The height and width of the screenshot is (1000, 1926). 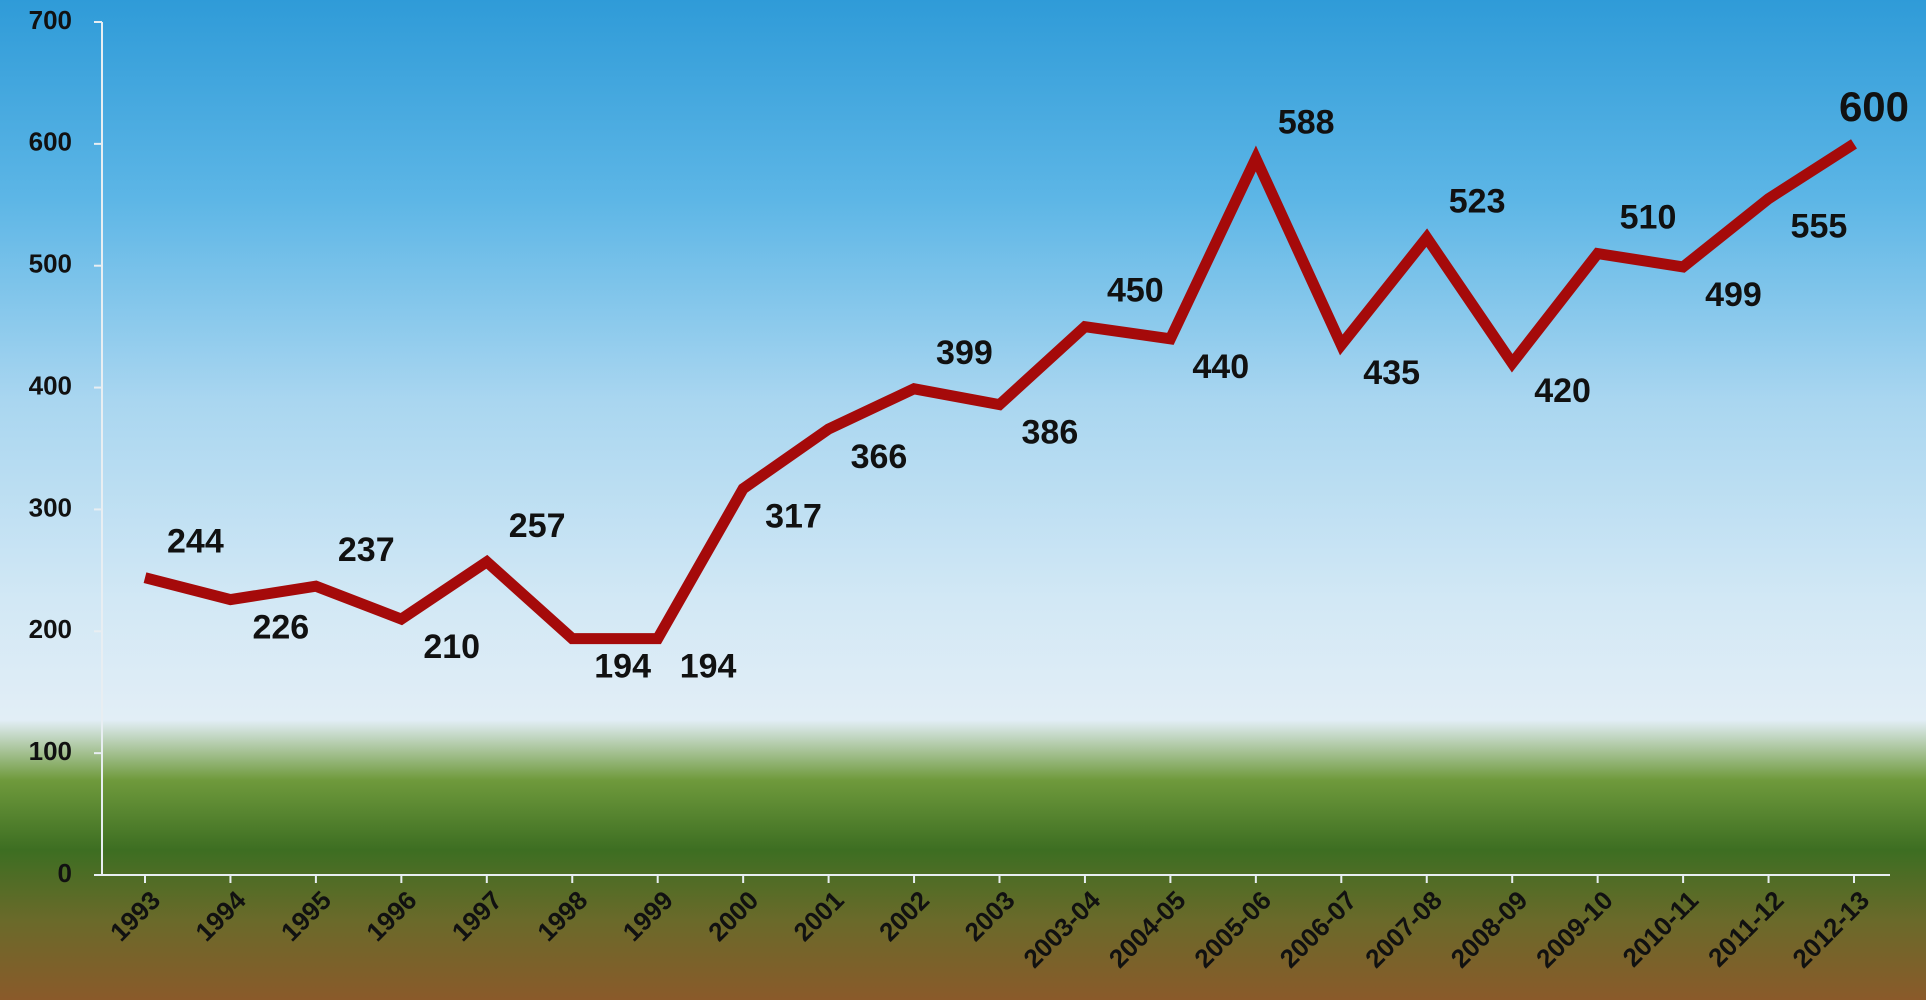 I want to click on data-label: 450, so click(x=1135, y=291).